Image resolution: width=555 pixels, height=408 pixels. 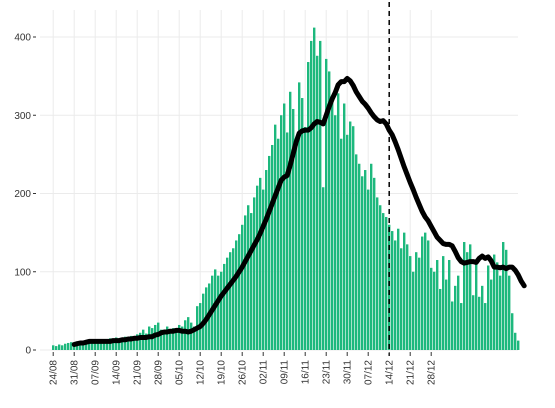 What do you see at coordinates (28, 351) in the screenshot?
I see `y-tick-label: 0` at bounding box center [28, 351].